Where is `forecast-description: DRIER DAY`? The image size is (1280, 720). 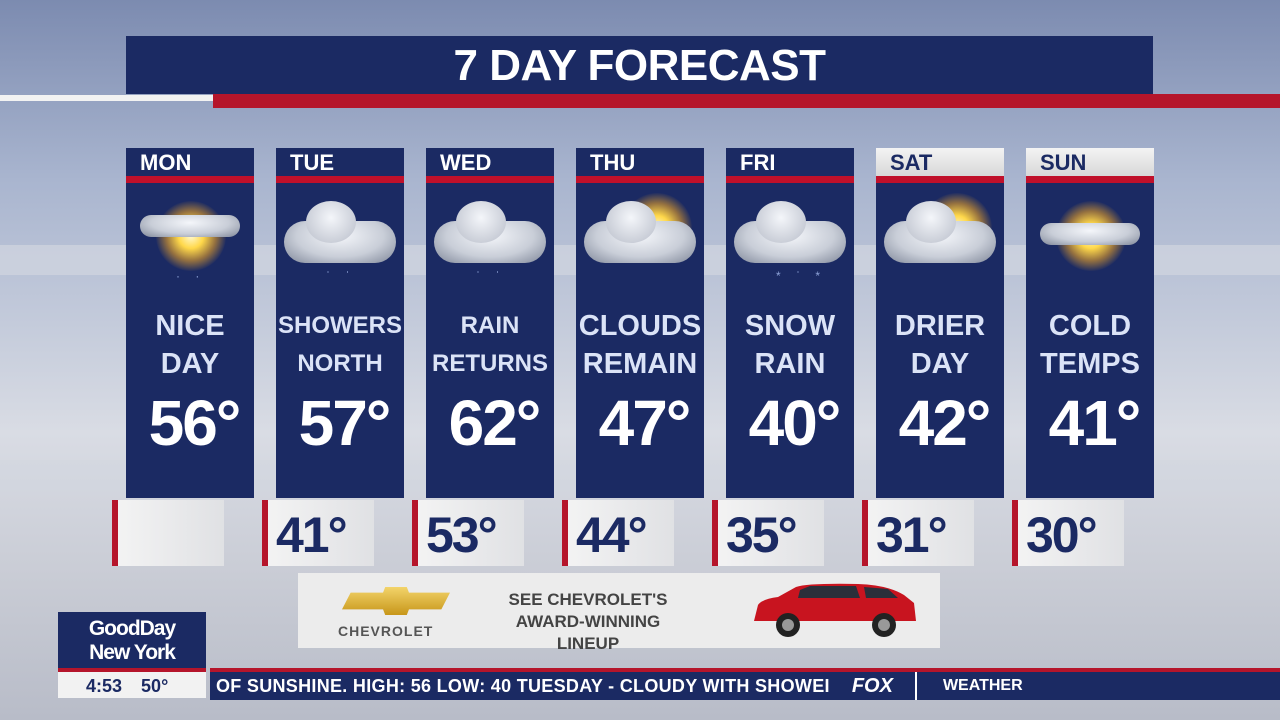 forecast-description: DRIER DAY is located at coordinates (940, 347).